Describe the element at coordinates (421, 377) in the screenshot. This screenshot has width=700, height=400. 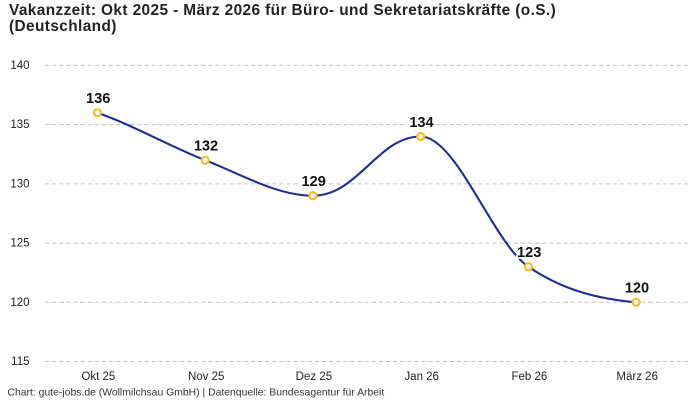
I see `svg-text: Jan 26` at that location.